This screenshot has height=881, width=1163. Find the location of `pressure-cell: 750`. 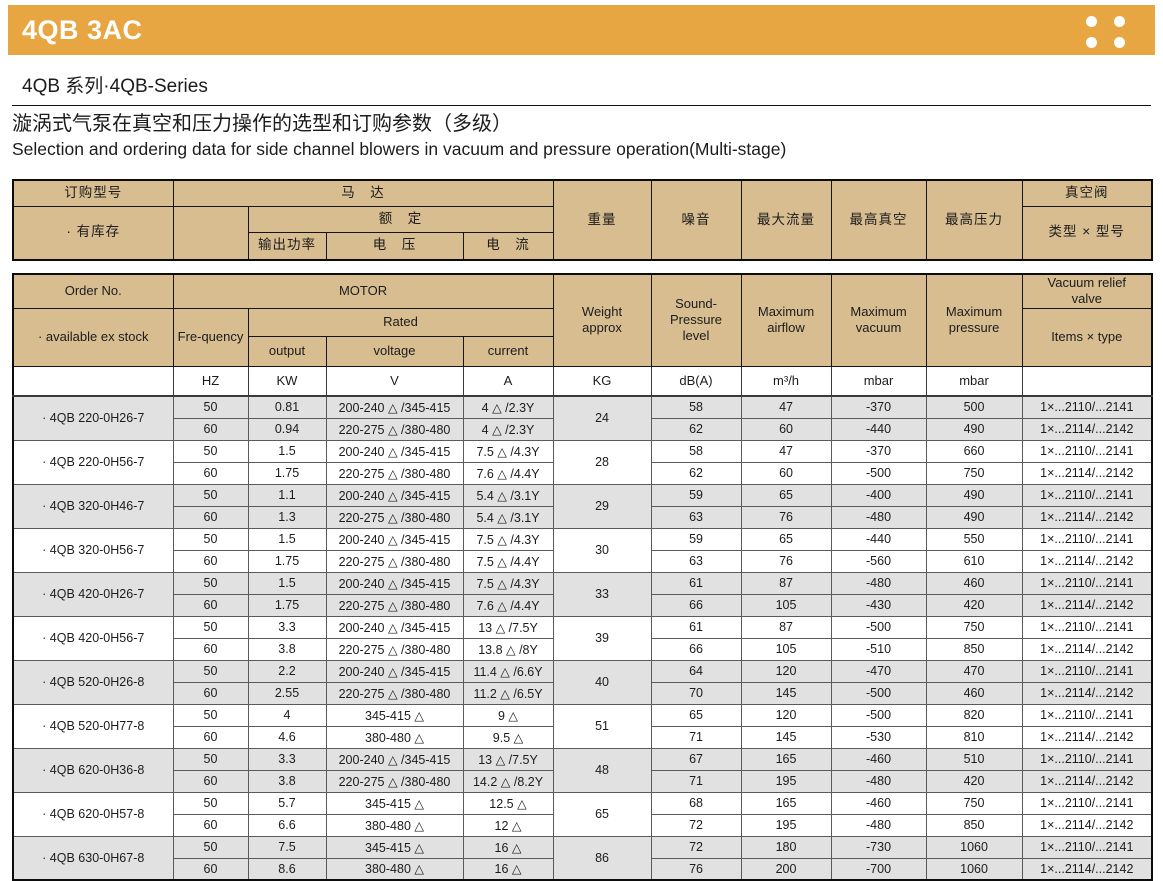

pressure-cell: 750 is located at coordinates (974, 473).